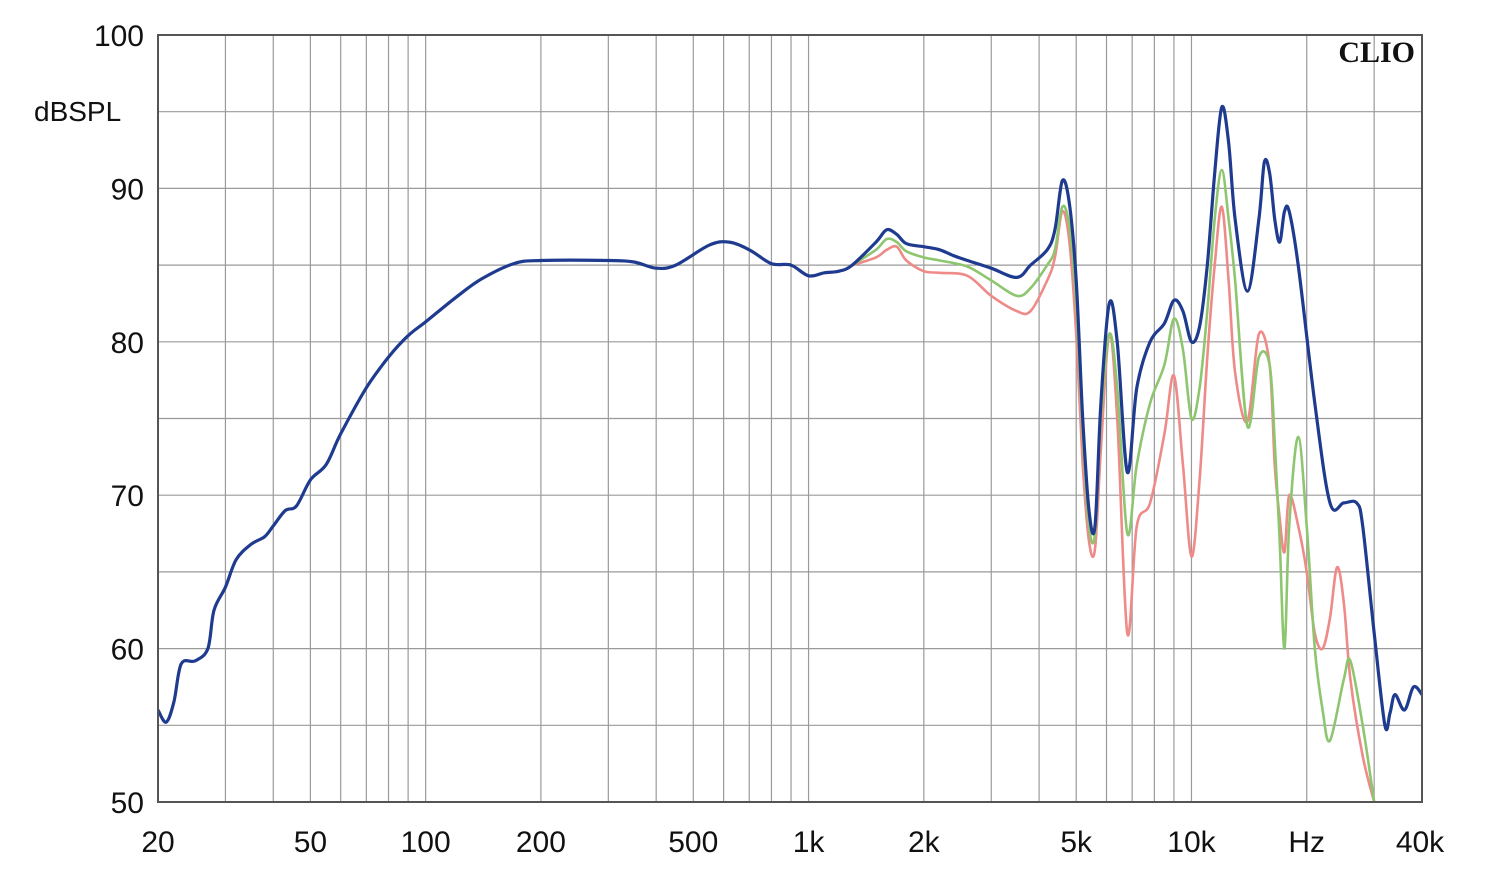 This screenshot has width=1500, height=870. What do you see at coordinates (127, 803) in the screenshot?
I see `y-tick-label: 50` at bounding box center [127, 803].